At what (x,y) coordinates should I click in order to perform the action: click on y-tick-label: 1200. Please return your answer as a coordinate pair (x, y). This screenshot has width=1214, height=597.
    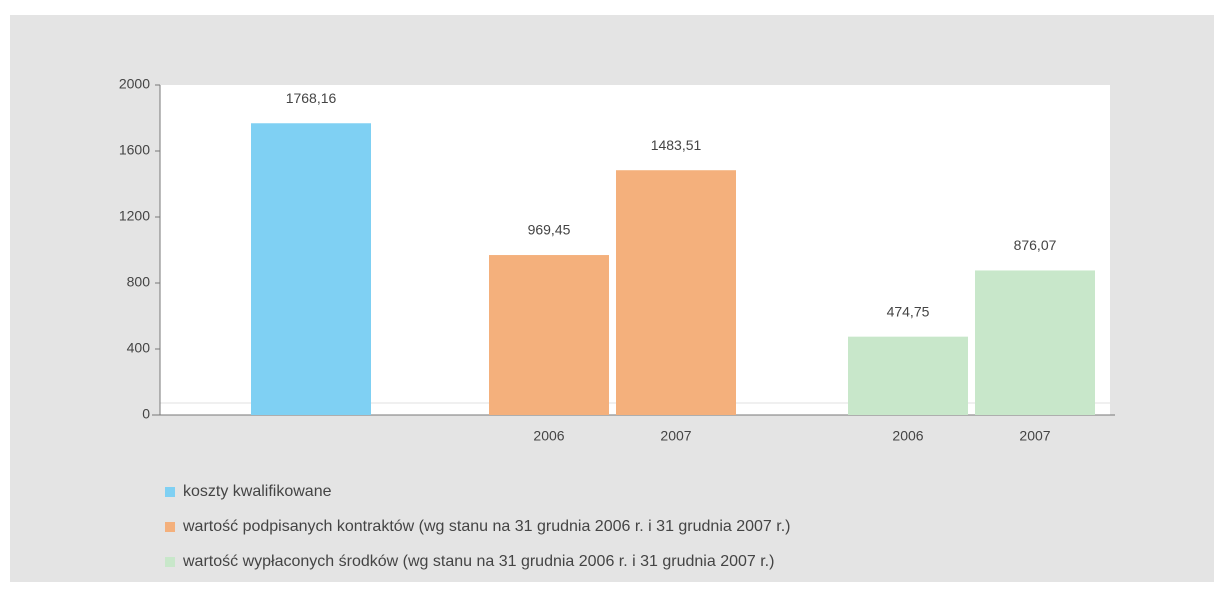
    Looking at the image, I should click on (134, 216).